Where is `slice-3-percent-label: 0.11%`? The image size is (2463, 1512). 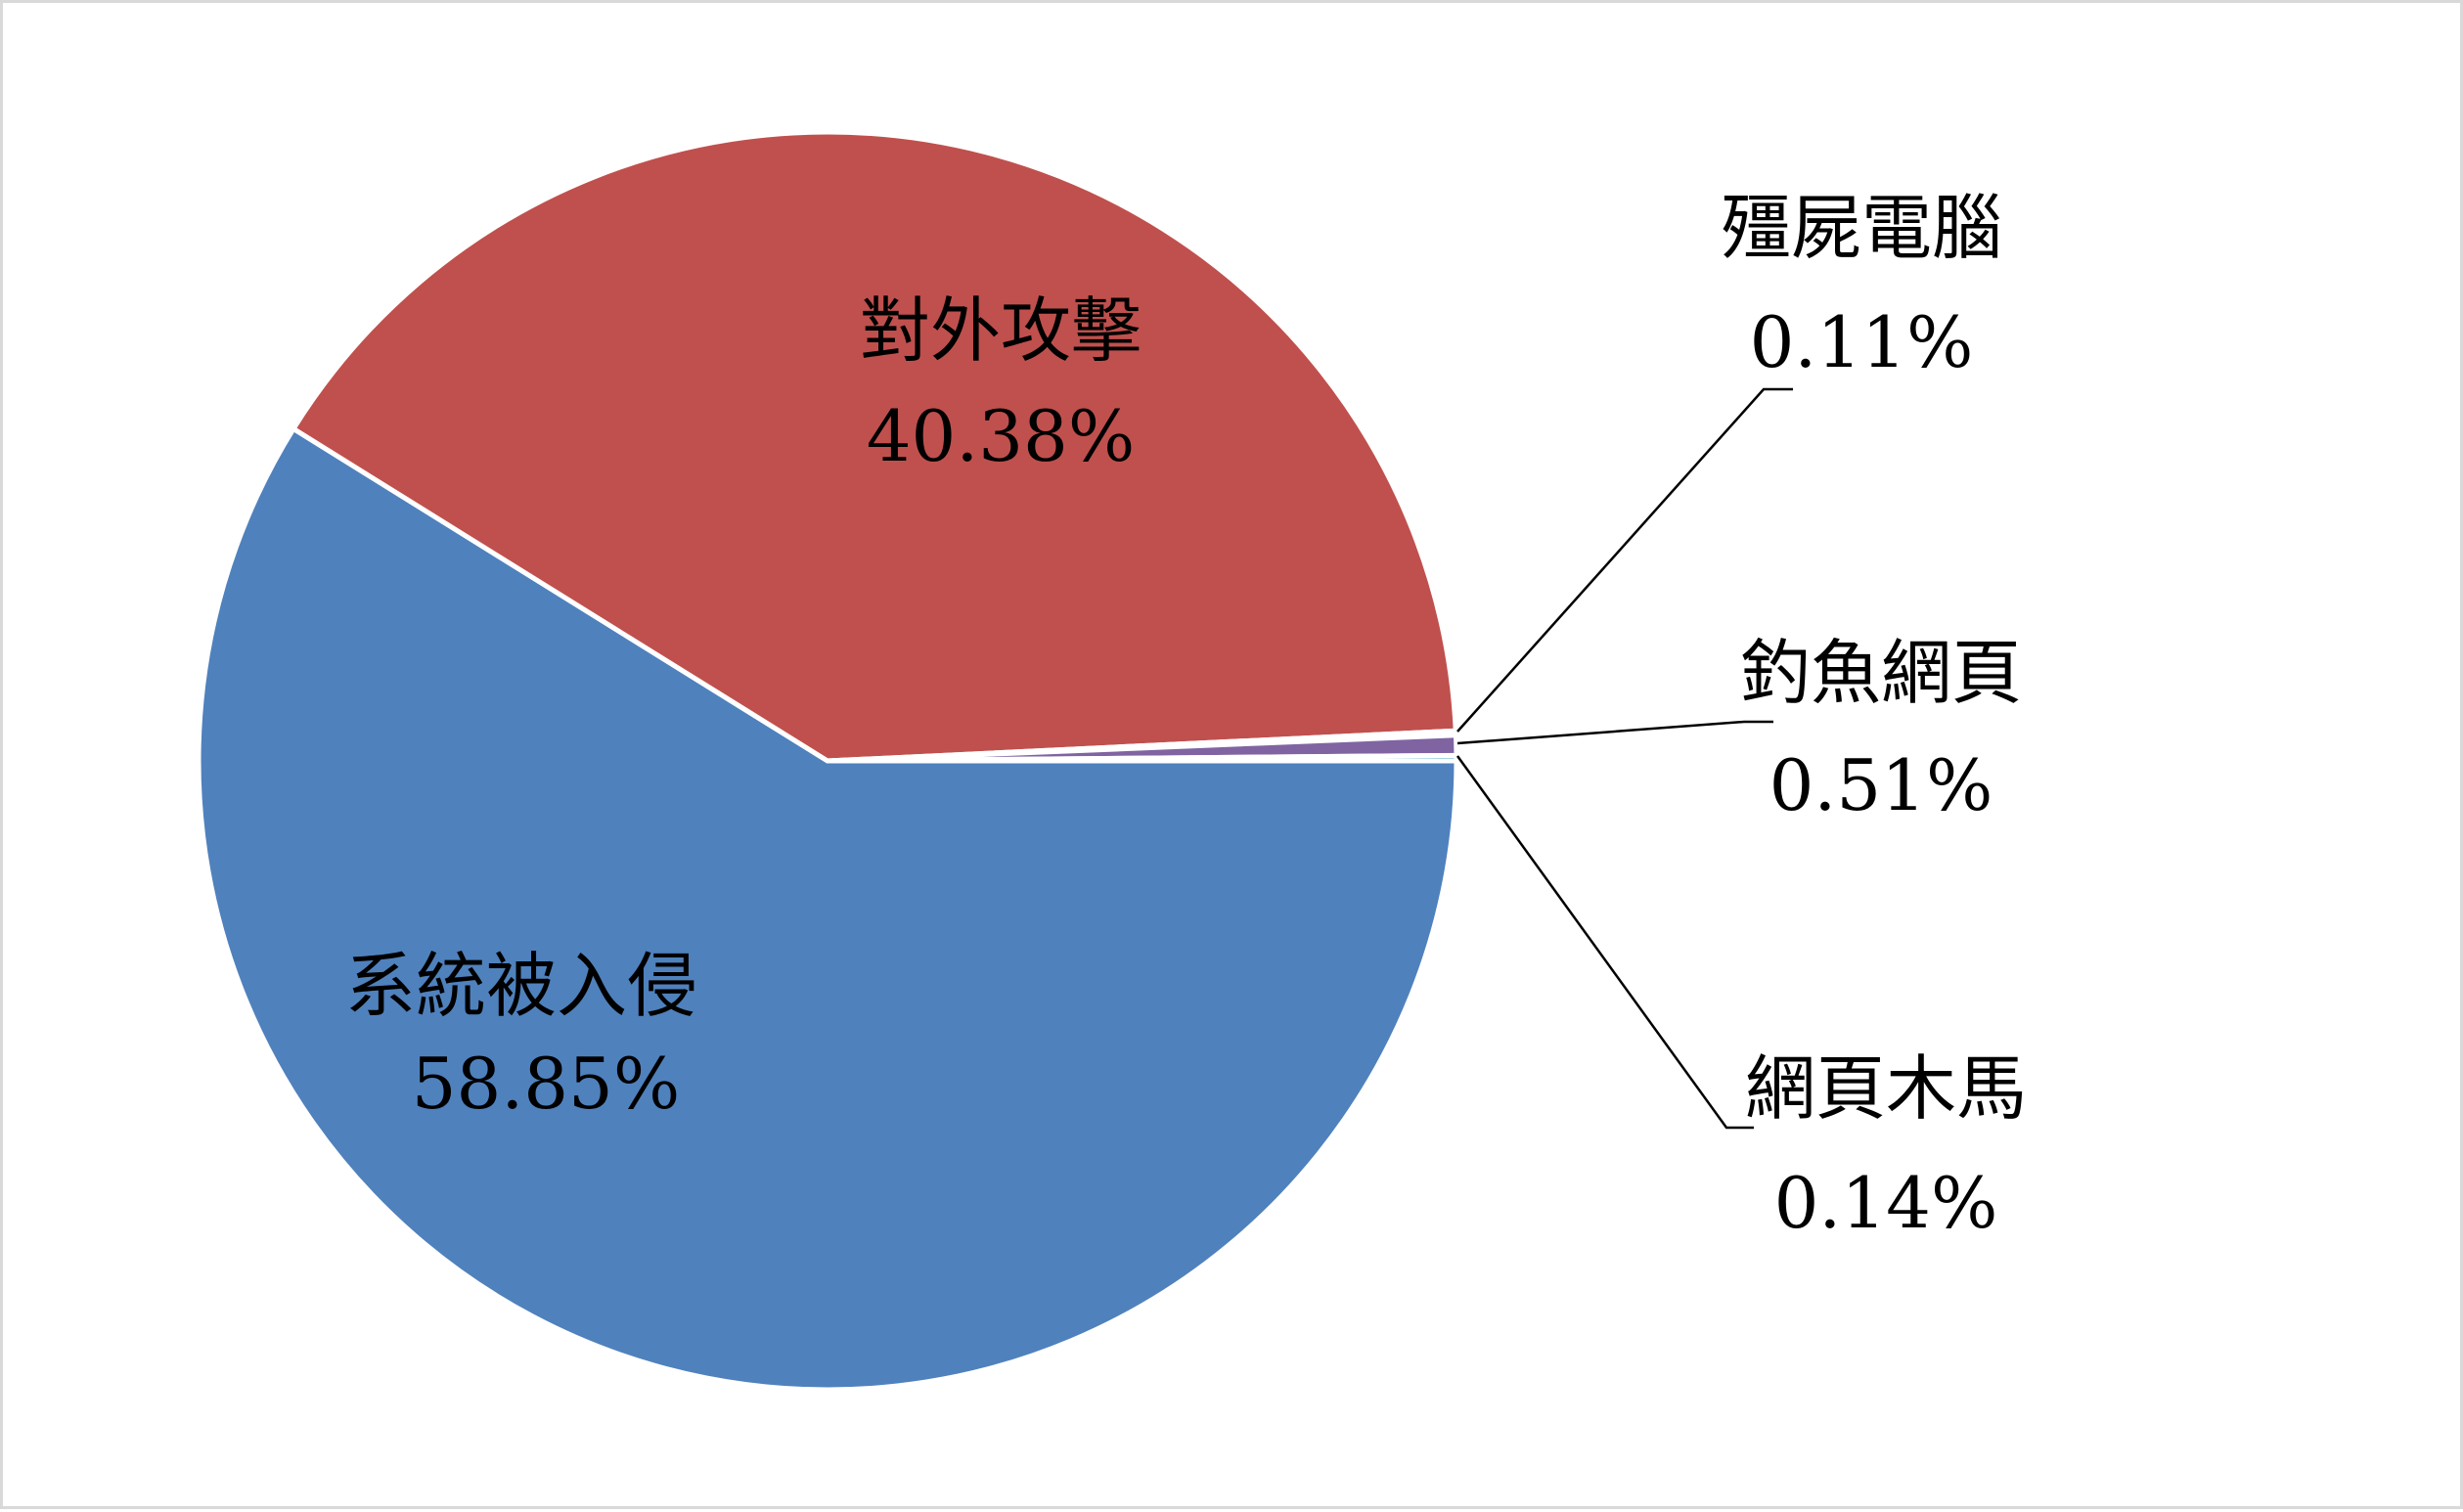
slice-3-percent-label: 0.11% is located at coordinates (1862, 342).